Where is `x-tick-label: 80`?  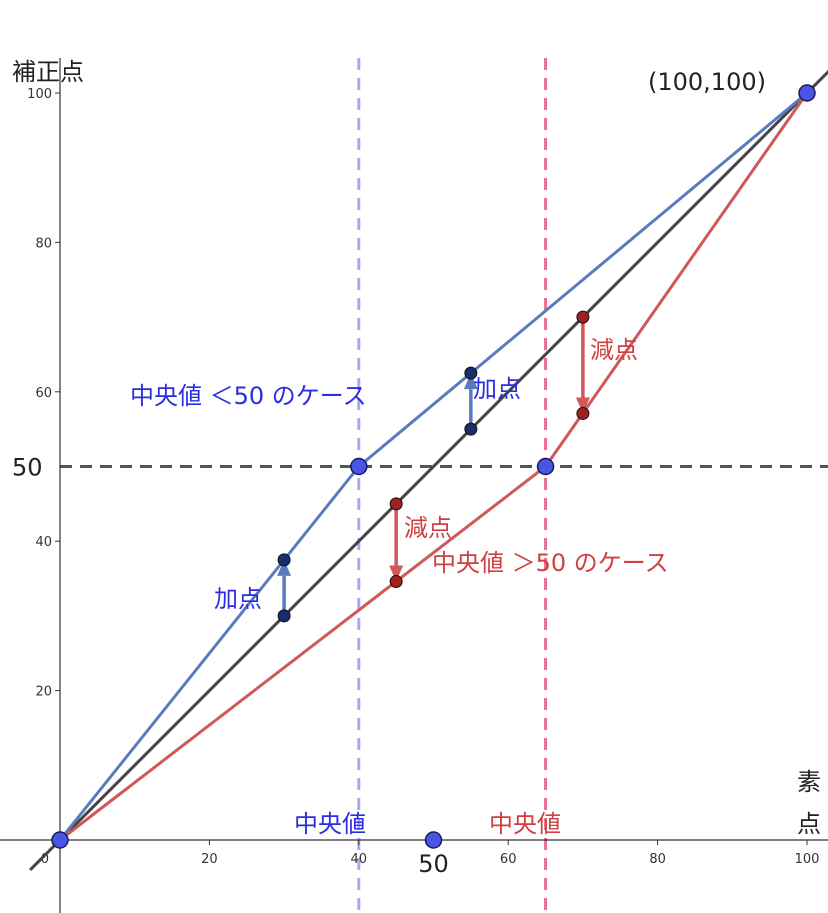 x-tick-label: 80 is located at coordinates (657, 859).